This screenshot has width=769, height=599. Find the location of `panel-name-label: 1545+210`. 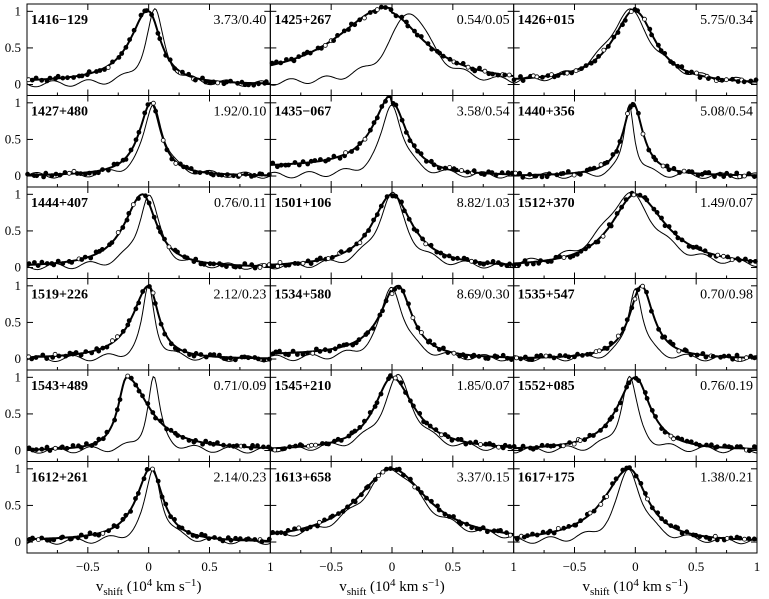

panel-name-label: 1545+210 is located at coordinates (302, 386).